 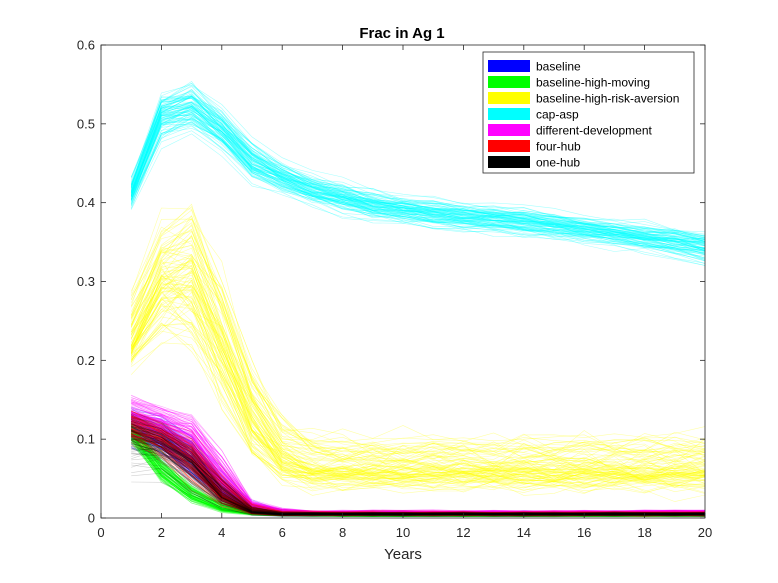 What do you see at coordinates (557, 114) in the screenshot?
I see `legend-label: cap-asp` at bounding box center [557, 114].